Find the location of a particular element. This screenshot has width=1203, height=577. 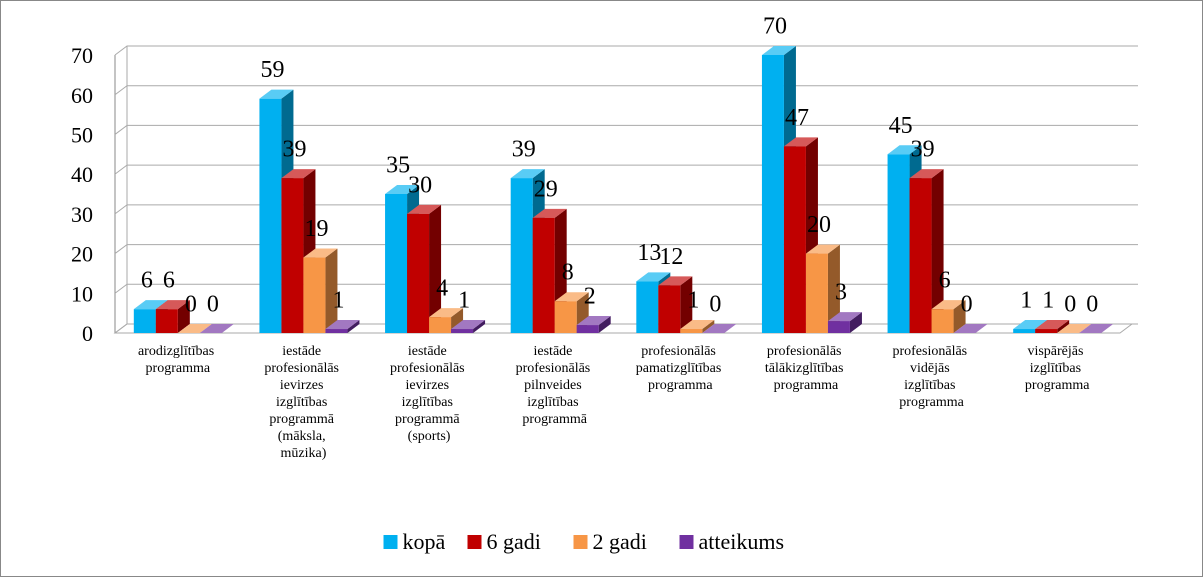

x-tick-label: arodizglītības programma is located at coordinates (178, 360).